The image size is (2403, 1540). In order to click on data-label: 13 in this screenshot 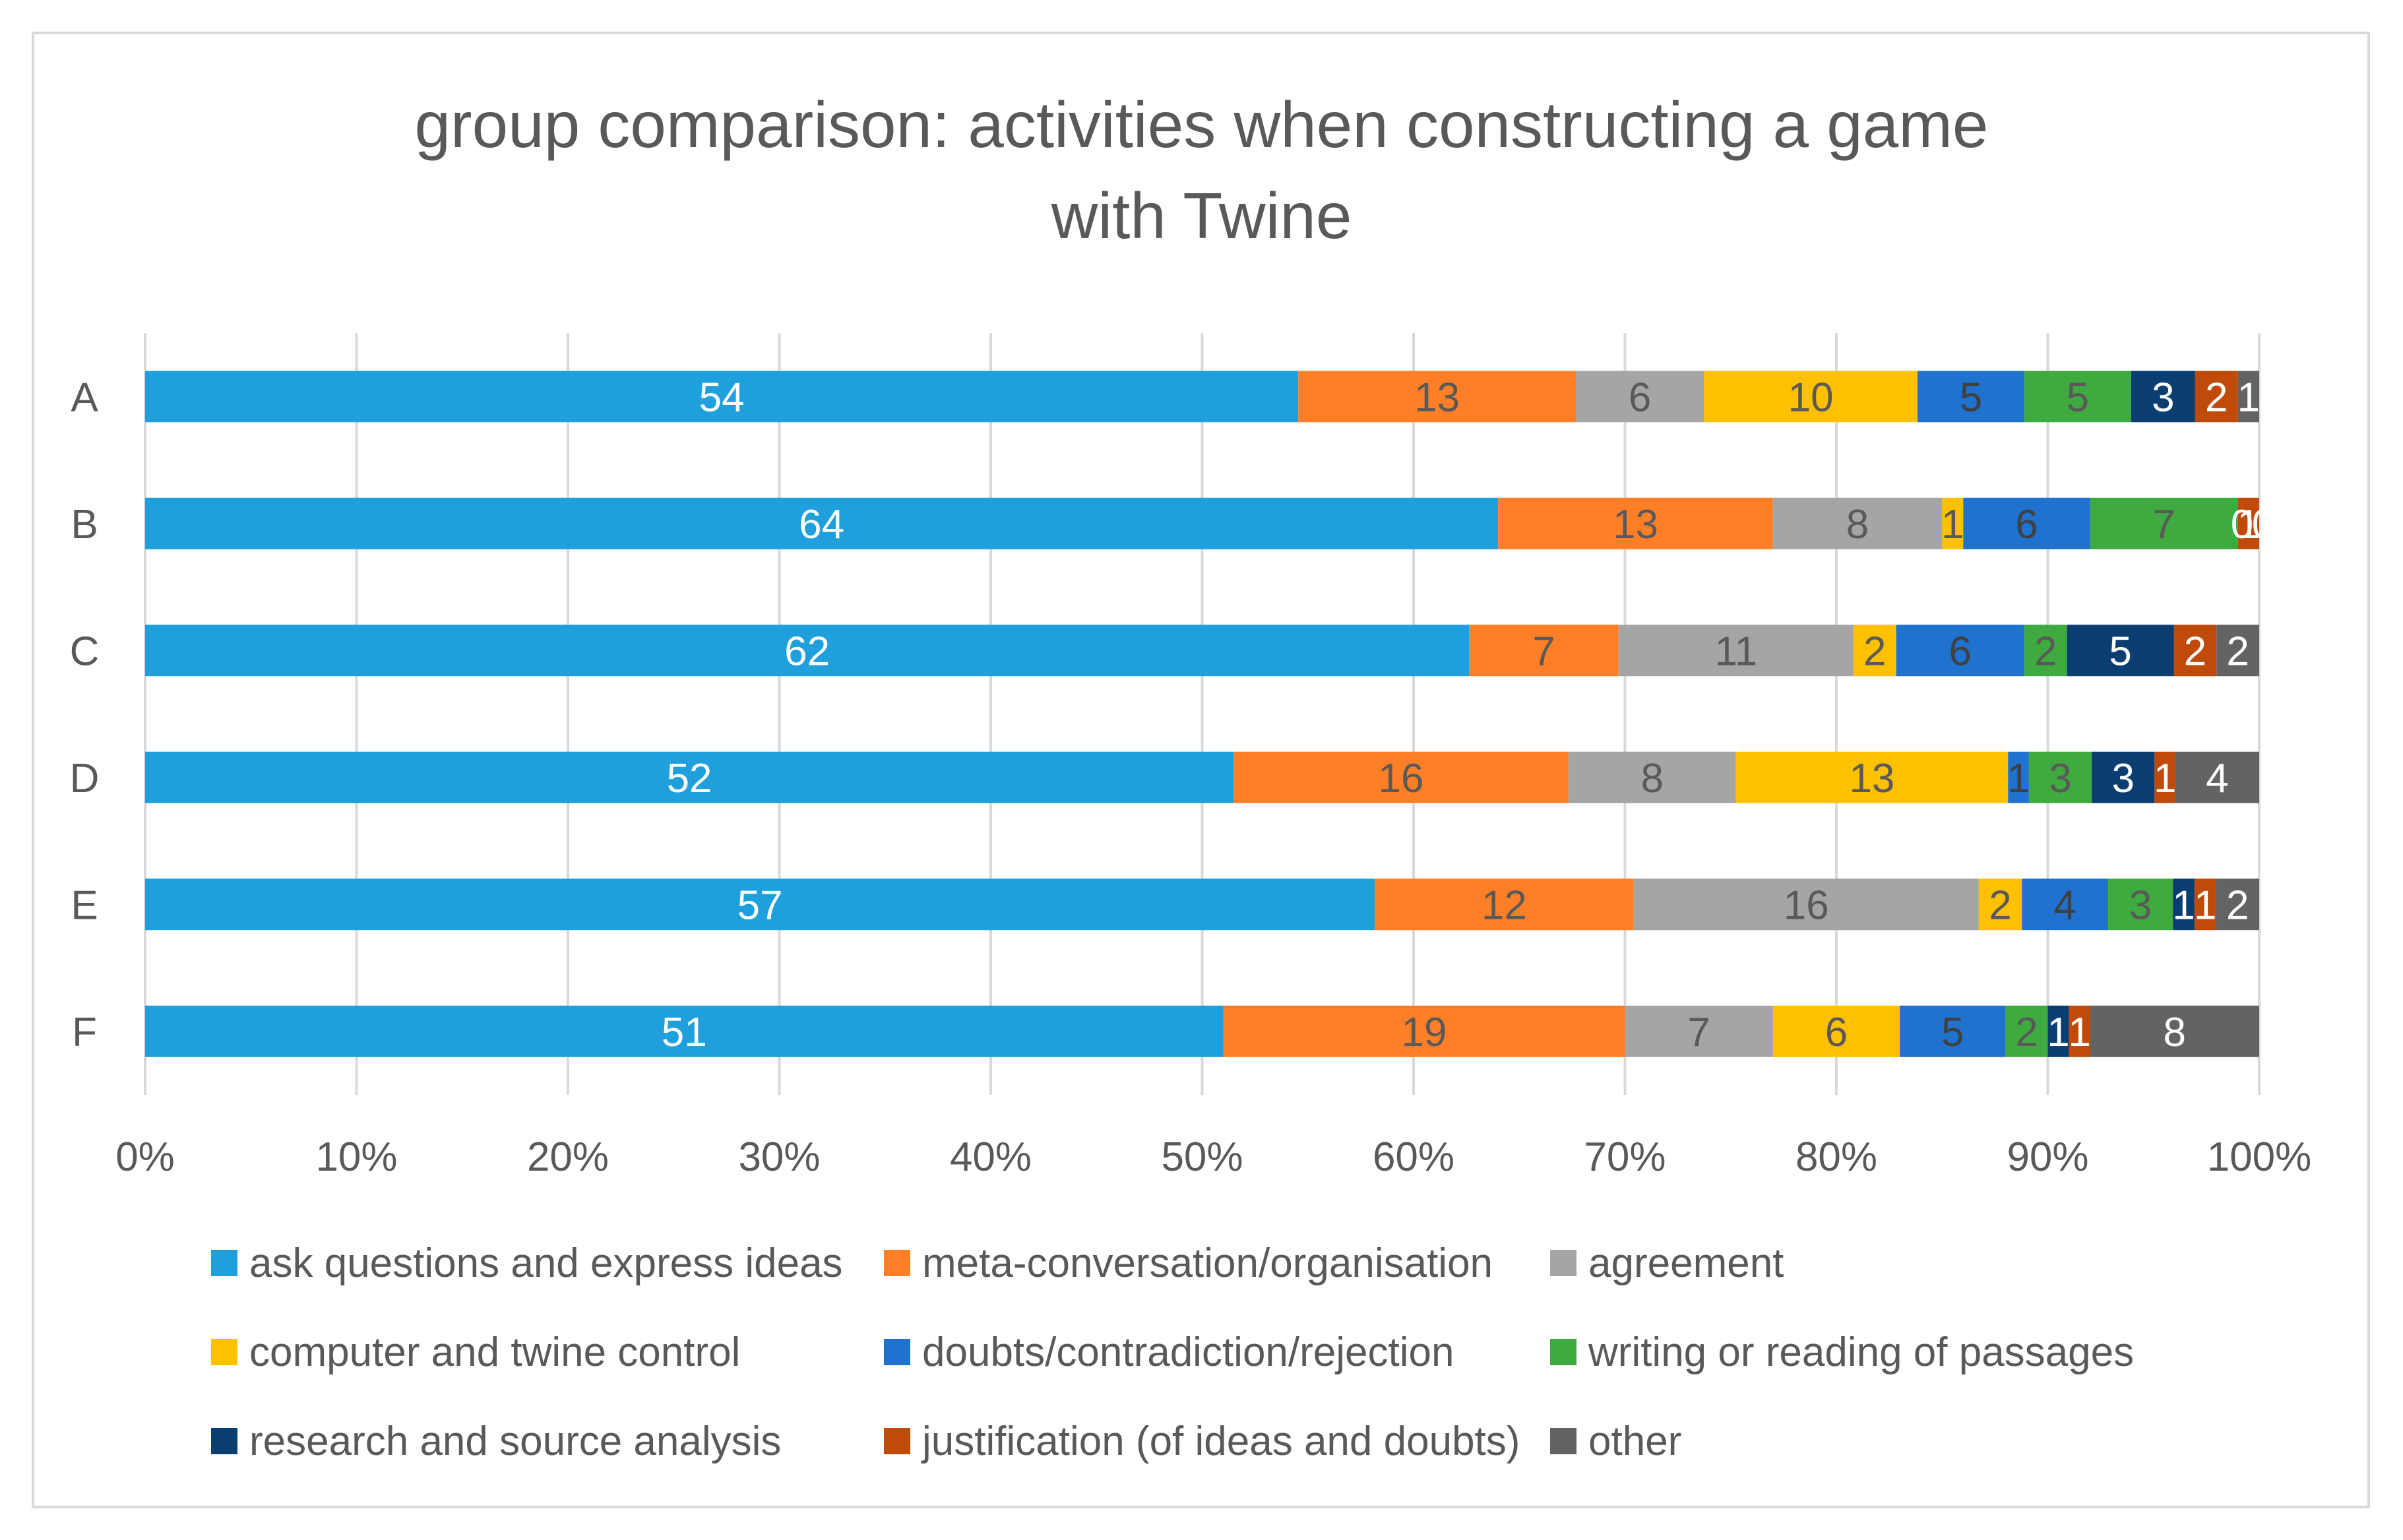, I will do `click(1872, 778)`.